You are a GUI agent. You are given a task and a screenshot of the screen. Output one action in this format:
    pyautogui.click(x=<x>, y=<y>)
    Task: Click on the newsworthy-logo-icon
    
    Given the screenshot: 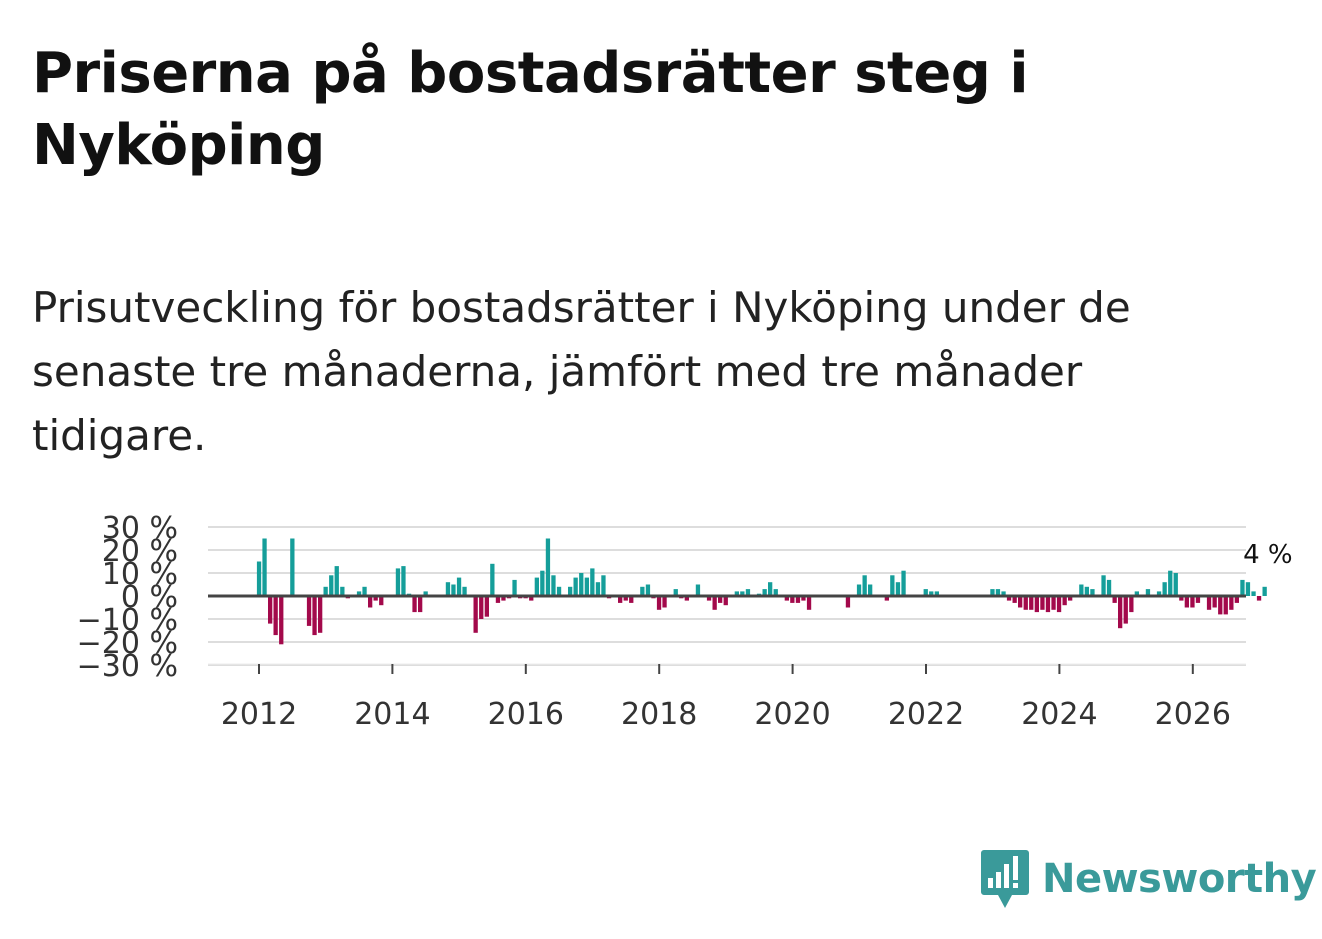 What is the action you would take?
    pyautogui.click(x=1005, y=879)
    